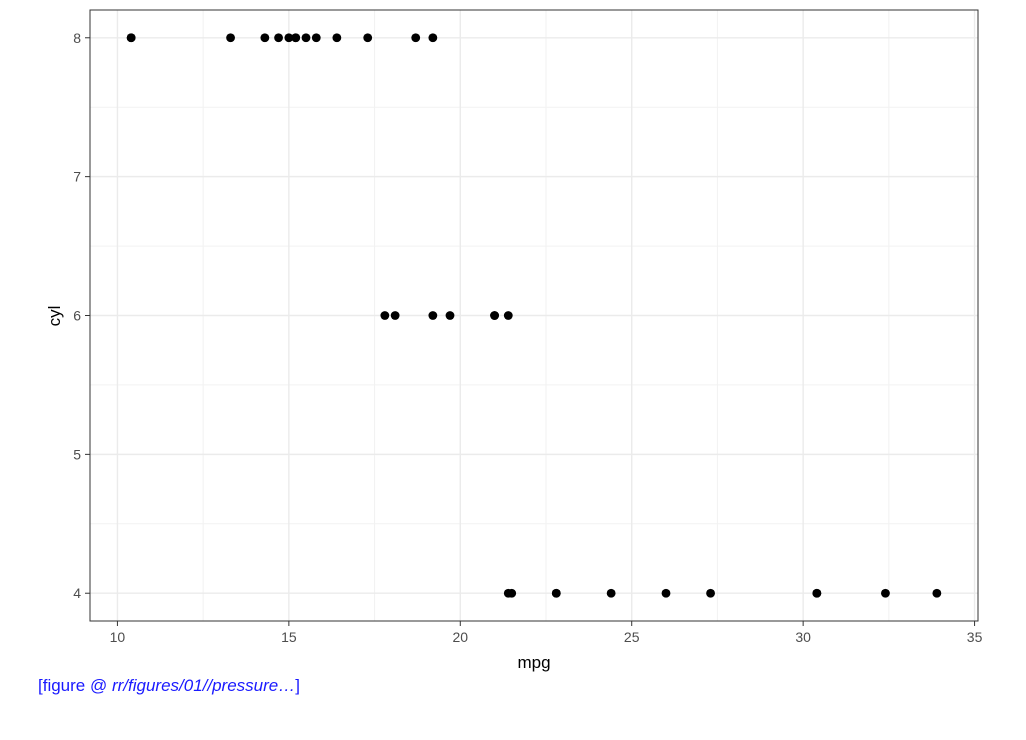 Image resolution: width=1026 pixels, height=740 pixels. What do you see at coordinates (546, 633) in the screenshot?
I see `x-axis-ticks: 10 15 20 25 30 35` at bounding box center [546, 633].